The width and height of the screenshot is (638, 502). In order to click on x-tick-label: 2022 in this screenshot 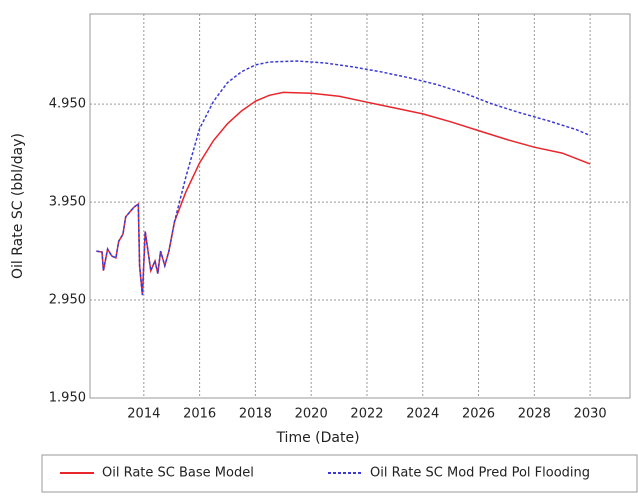, I will do `click(366, 414)`.